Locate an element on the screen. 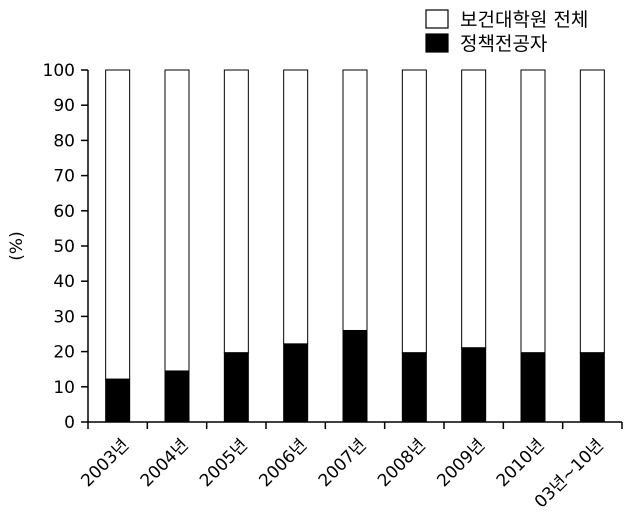 Image resolution: width=625 pixels, height=517 pixels. legend-label: 보건대학원 전체 is located at coordinates (524, 20).